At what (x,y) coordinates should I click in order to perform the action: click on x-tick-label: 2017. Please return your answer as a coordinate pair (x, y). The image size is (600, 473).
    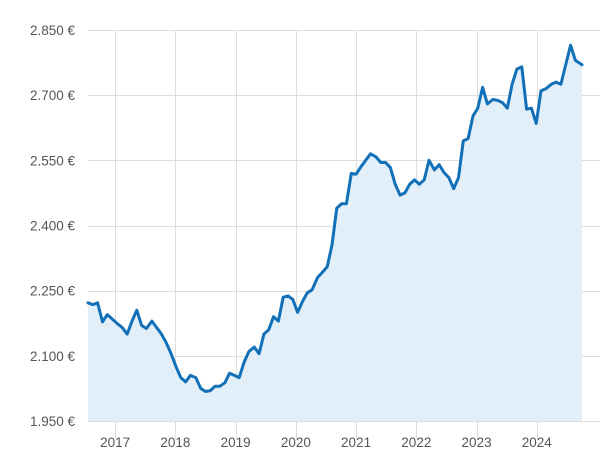
    Looking at the image, I should click on (115, 442).